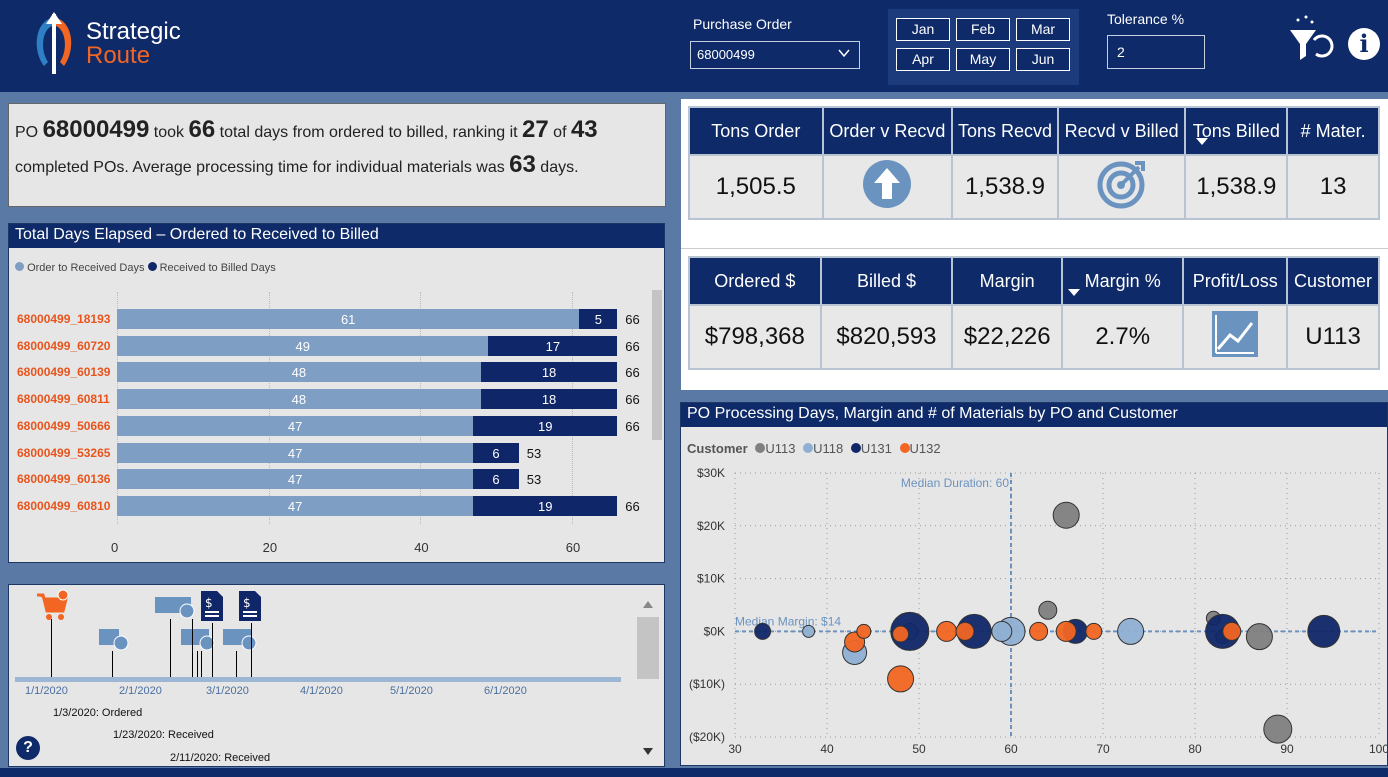 The width and height of the screenshot is (1388, 777). What do you see at coordinates (1364, 44) in the screenshot?
I see `info-icon: i` at bounding box center [1364, 44].